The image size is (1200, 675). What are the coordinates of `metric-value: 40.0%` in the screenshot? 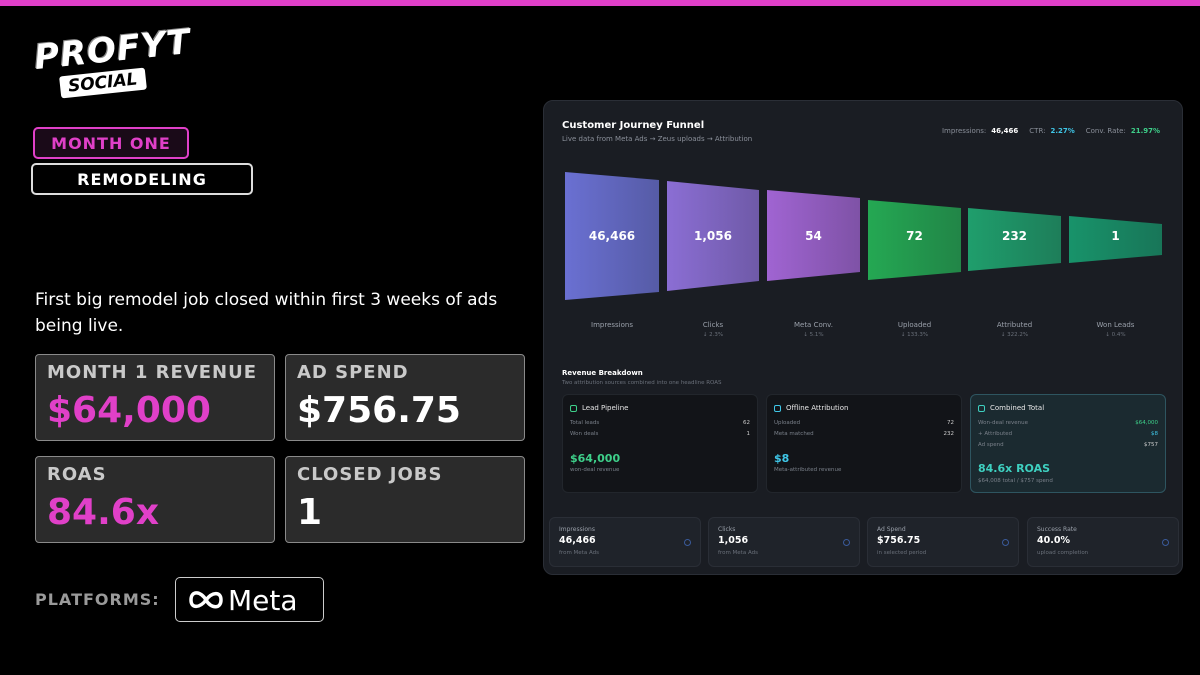 It's located at (1053, 540).